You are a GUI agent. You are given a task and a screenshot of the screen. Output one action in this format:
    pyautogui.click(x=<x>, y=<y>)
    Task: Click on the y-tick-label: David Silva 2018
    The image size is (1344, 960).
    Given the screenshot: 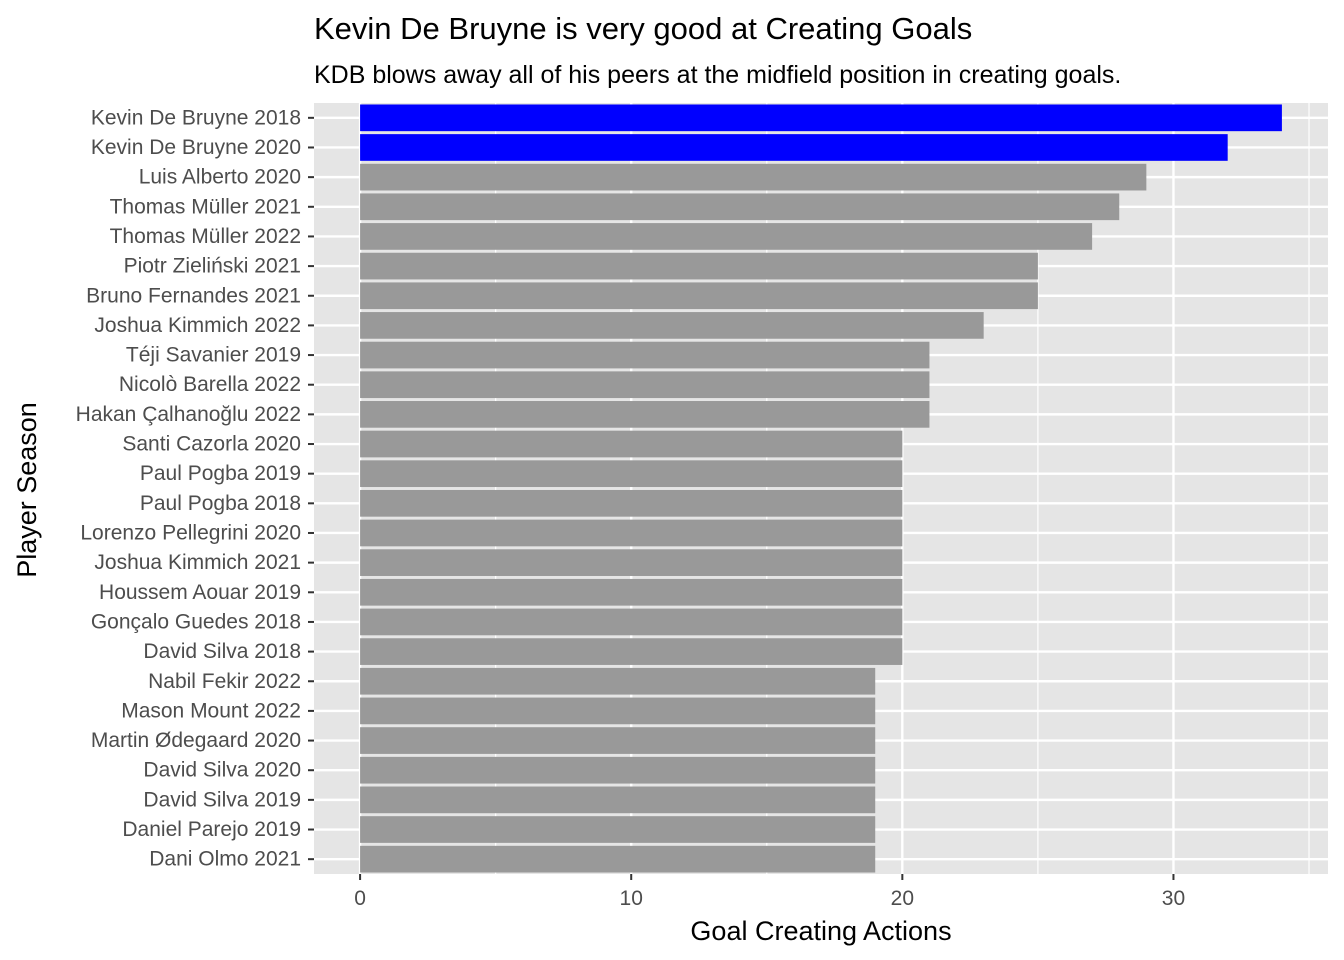 What is the action you would take?
    pyautogui.click(x=222, y=651)
    